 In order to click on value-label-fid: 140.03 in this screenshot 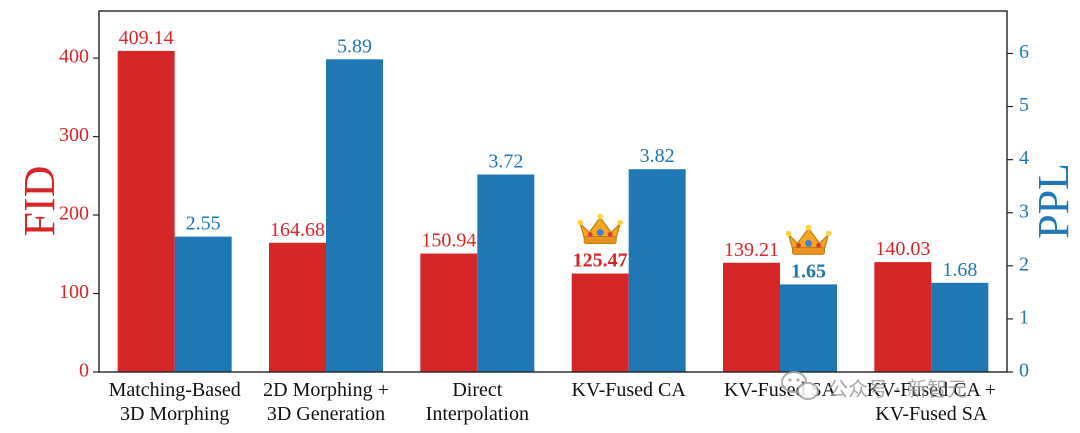, I will do `click(902, 249)`.